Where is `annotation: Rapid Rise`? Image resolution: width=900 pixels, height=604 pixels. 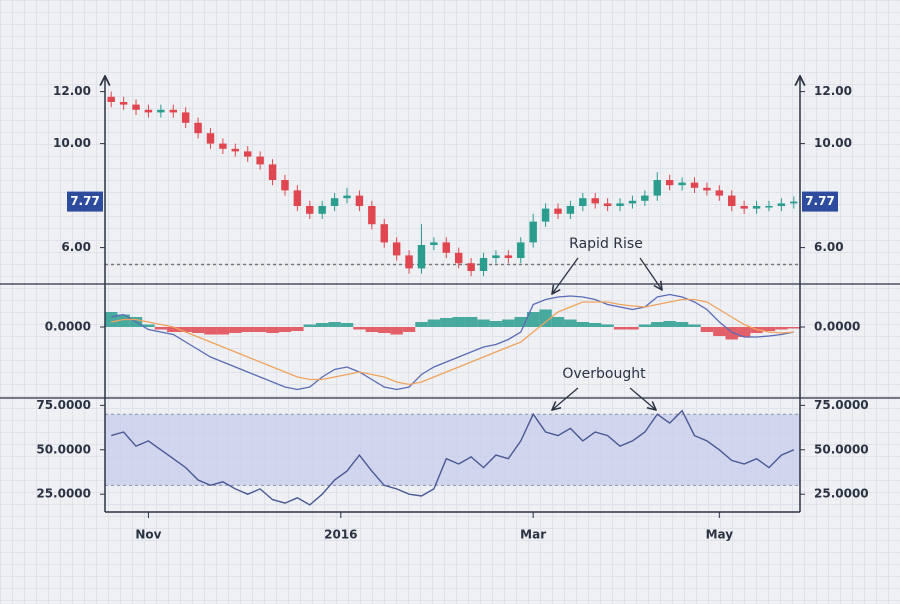
annotation: Rapid Rise is located at coordinates (606, 244).